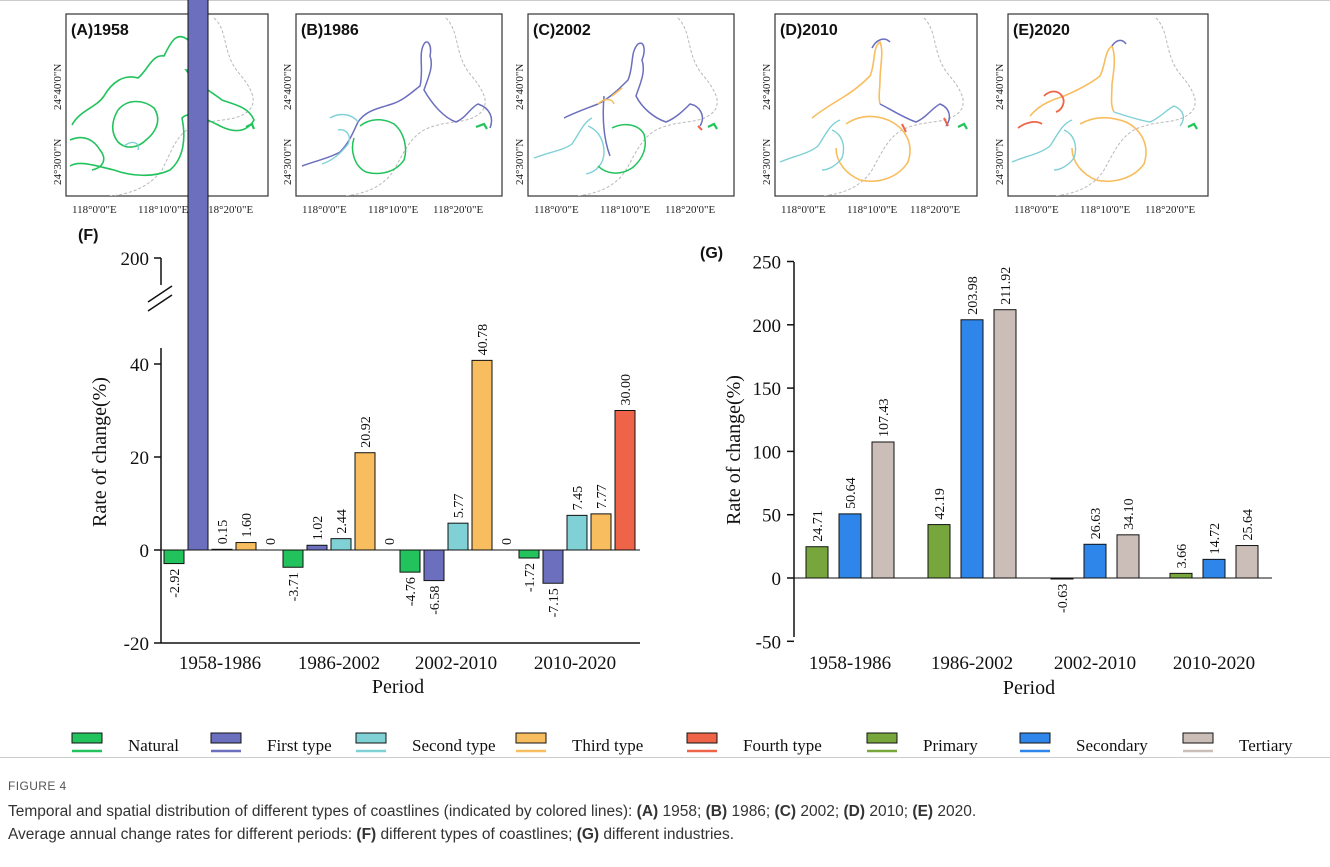  What do you see at coordinates (1032, 663) in the screenshot?
I see `chart-g-x-ticks: 1958-1986 1986-2002 2002-2010 2010-2020` at bounding box center [1032, 663].